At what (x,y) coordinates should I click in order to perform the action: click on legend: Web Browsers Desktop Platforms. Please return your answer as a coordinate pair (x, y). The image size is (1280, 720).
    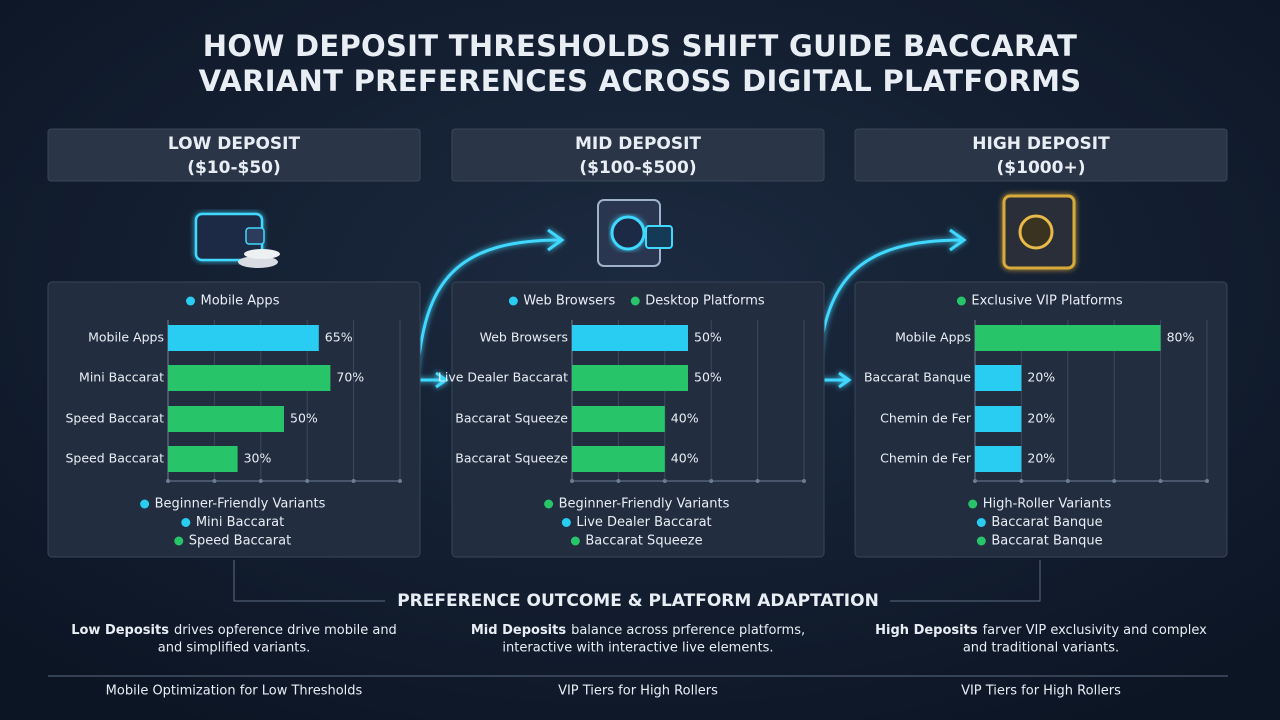
    Looking at the image, I should click on (636, 301).